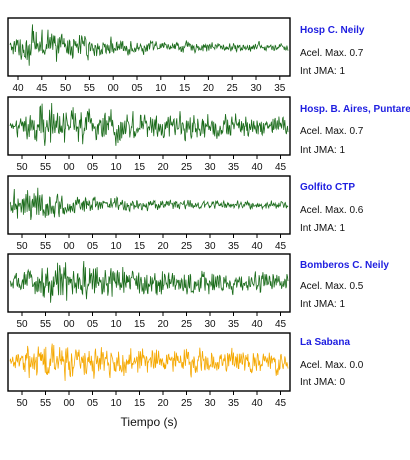 This screenshot has height=460, width=410. Describe the element at coordinates (332, 30) in the screenshot. I see `station-name-0: Hosp C. Neily` at that location.